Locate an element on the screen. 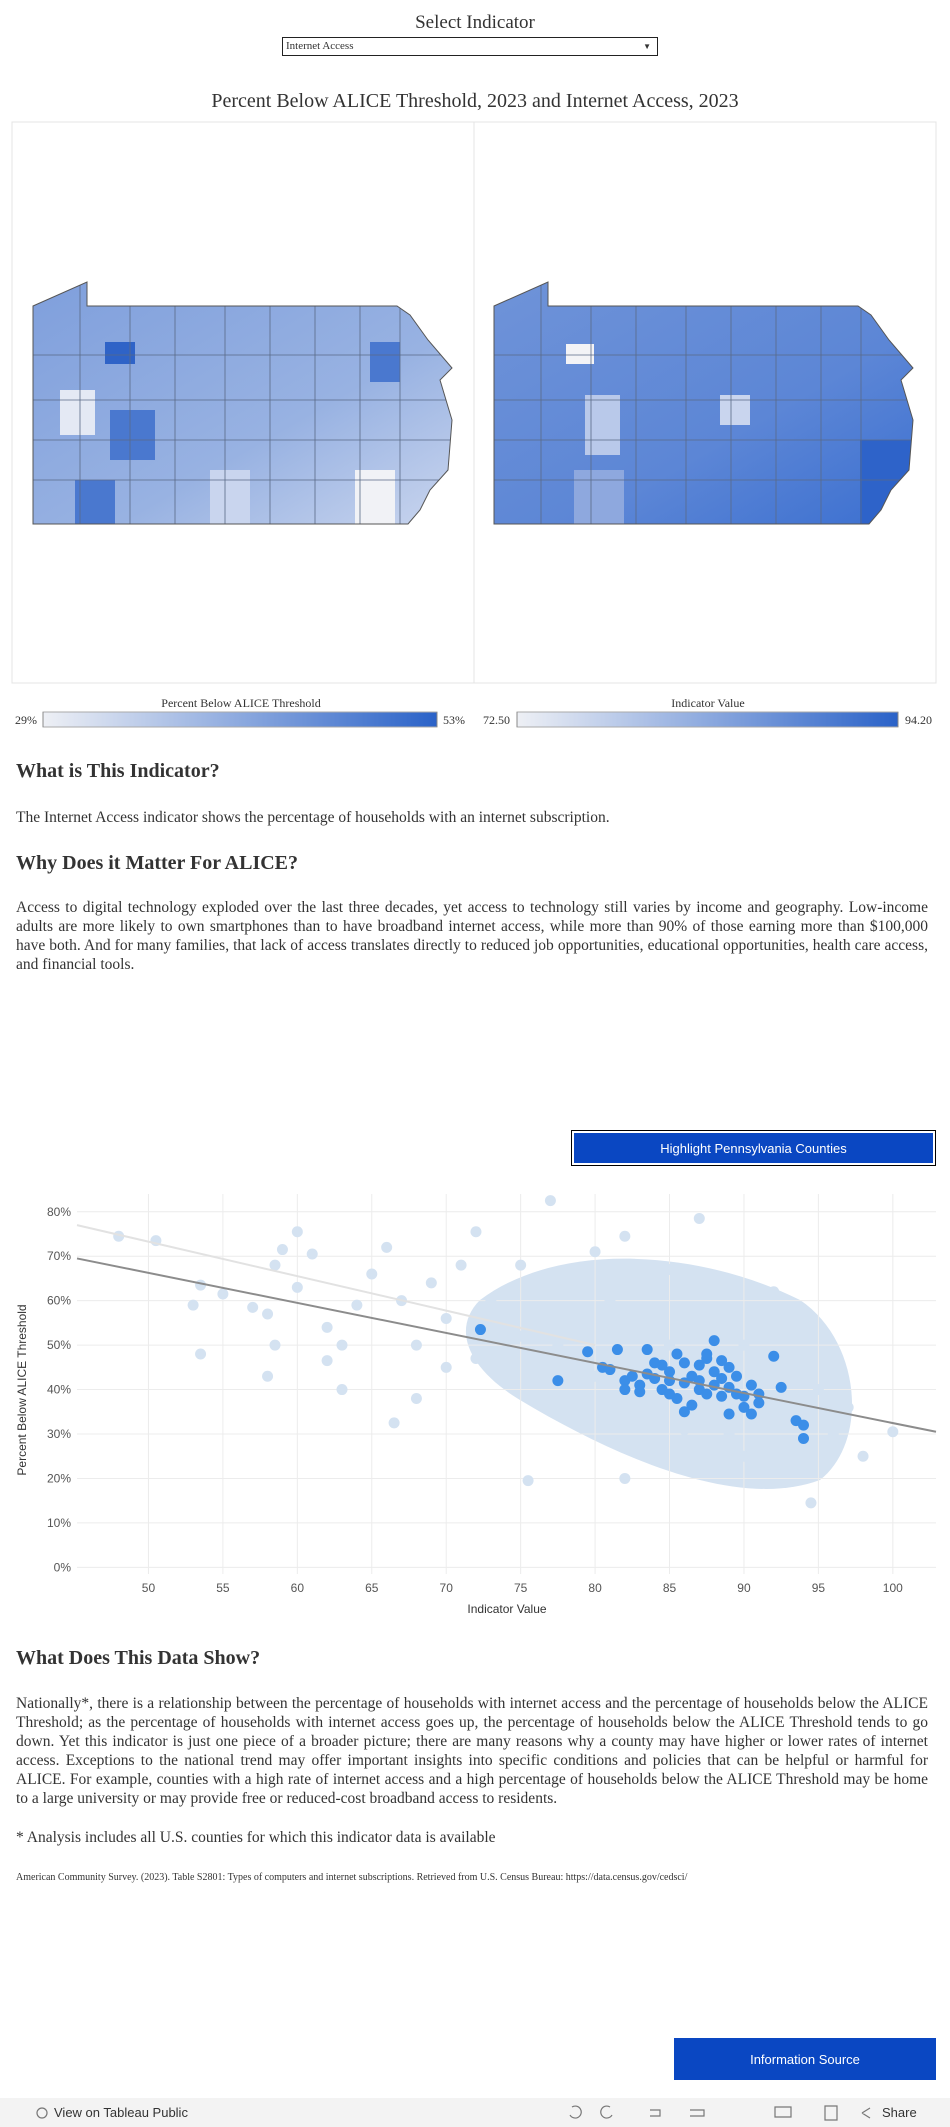  map-left is located at coordinates (242, 403).